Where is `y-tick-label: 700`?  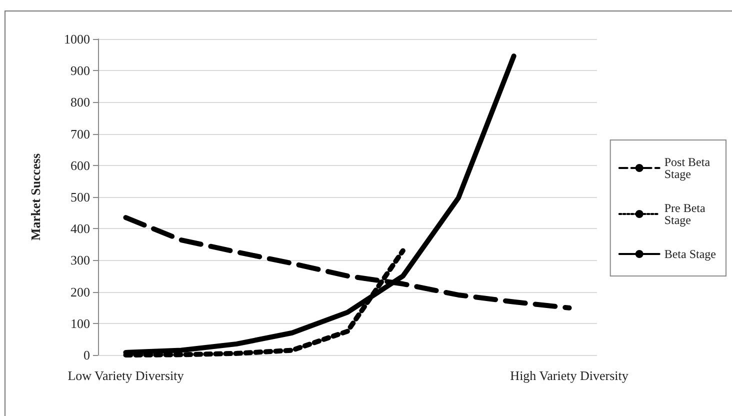
y-tick-label: 700 is located at coordinates (80, 134).